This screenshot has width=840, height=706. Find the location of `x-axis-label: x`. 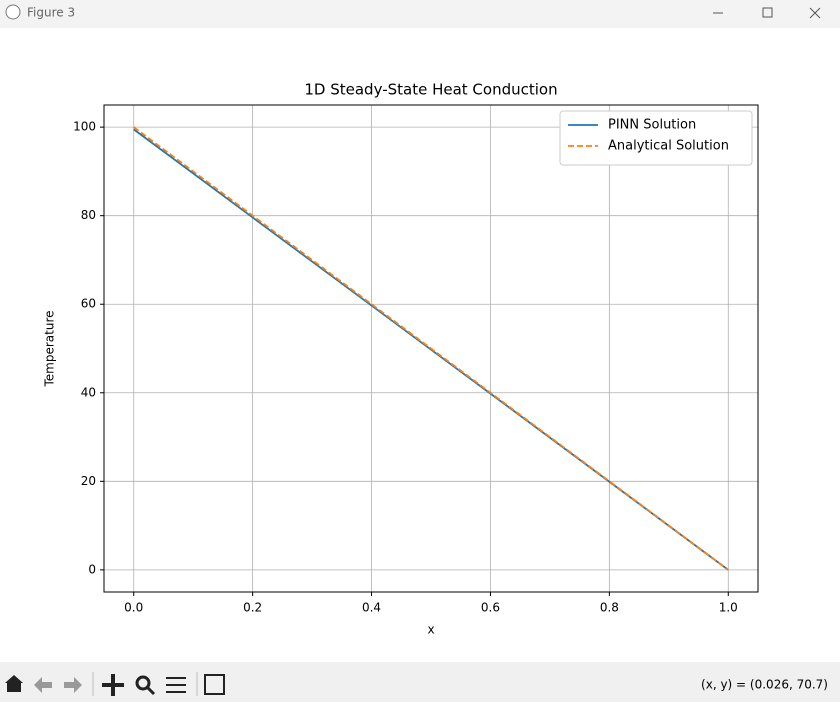

x-axis-label: x is located at coordinates (430, 630).